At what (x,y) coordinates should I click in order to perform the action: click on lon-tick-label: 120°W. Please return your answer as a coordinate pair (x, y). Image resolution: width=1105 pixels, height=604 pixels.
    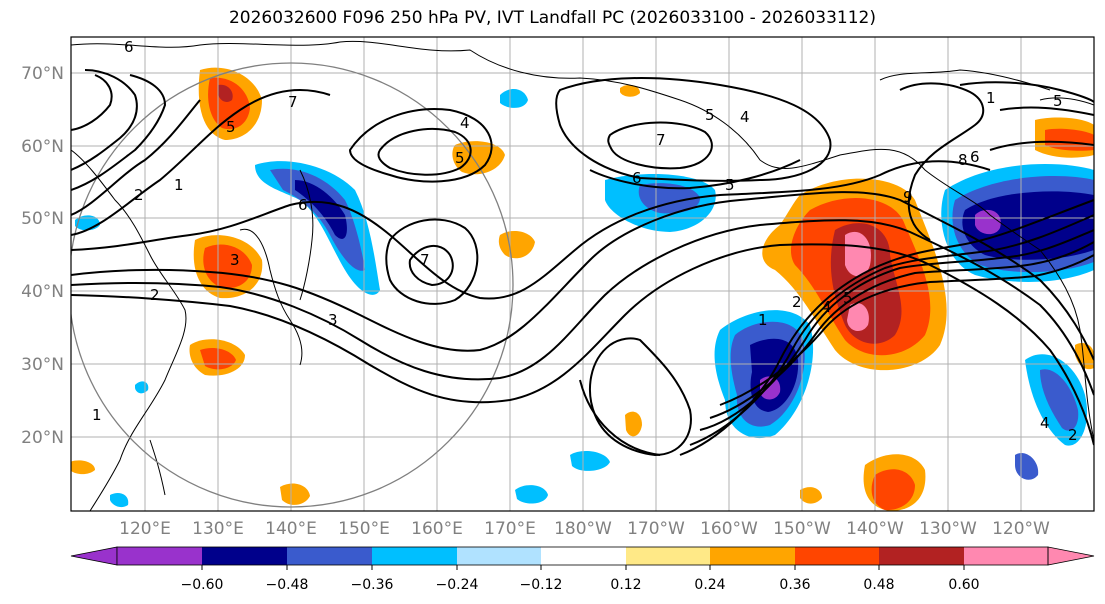
    Looking at the image, I should click on (1021, 529).